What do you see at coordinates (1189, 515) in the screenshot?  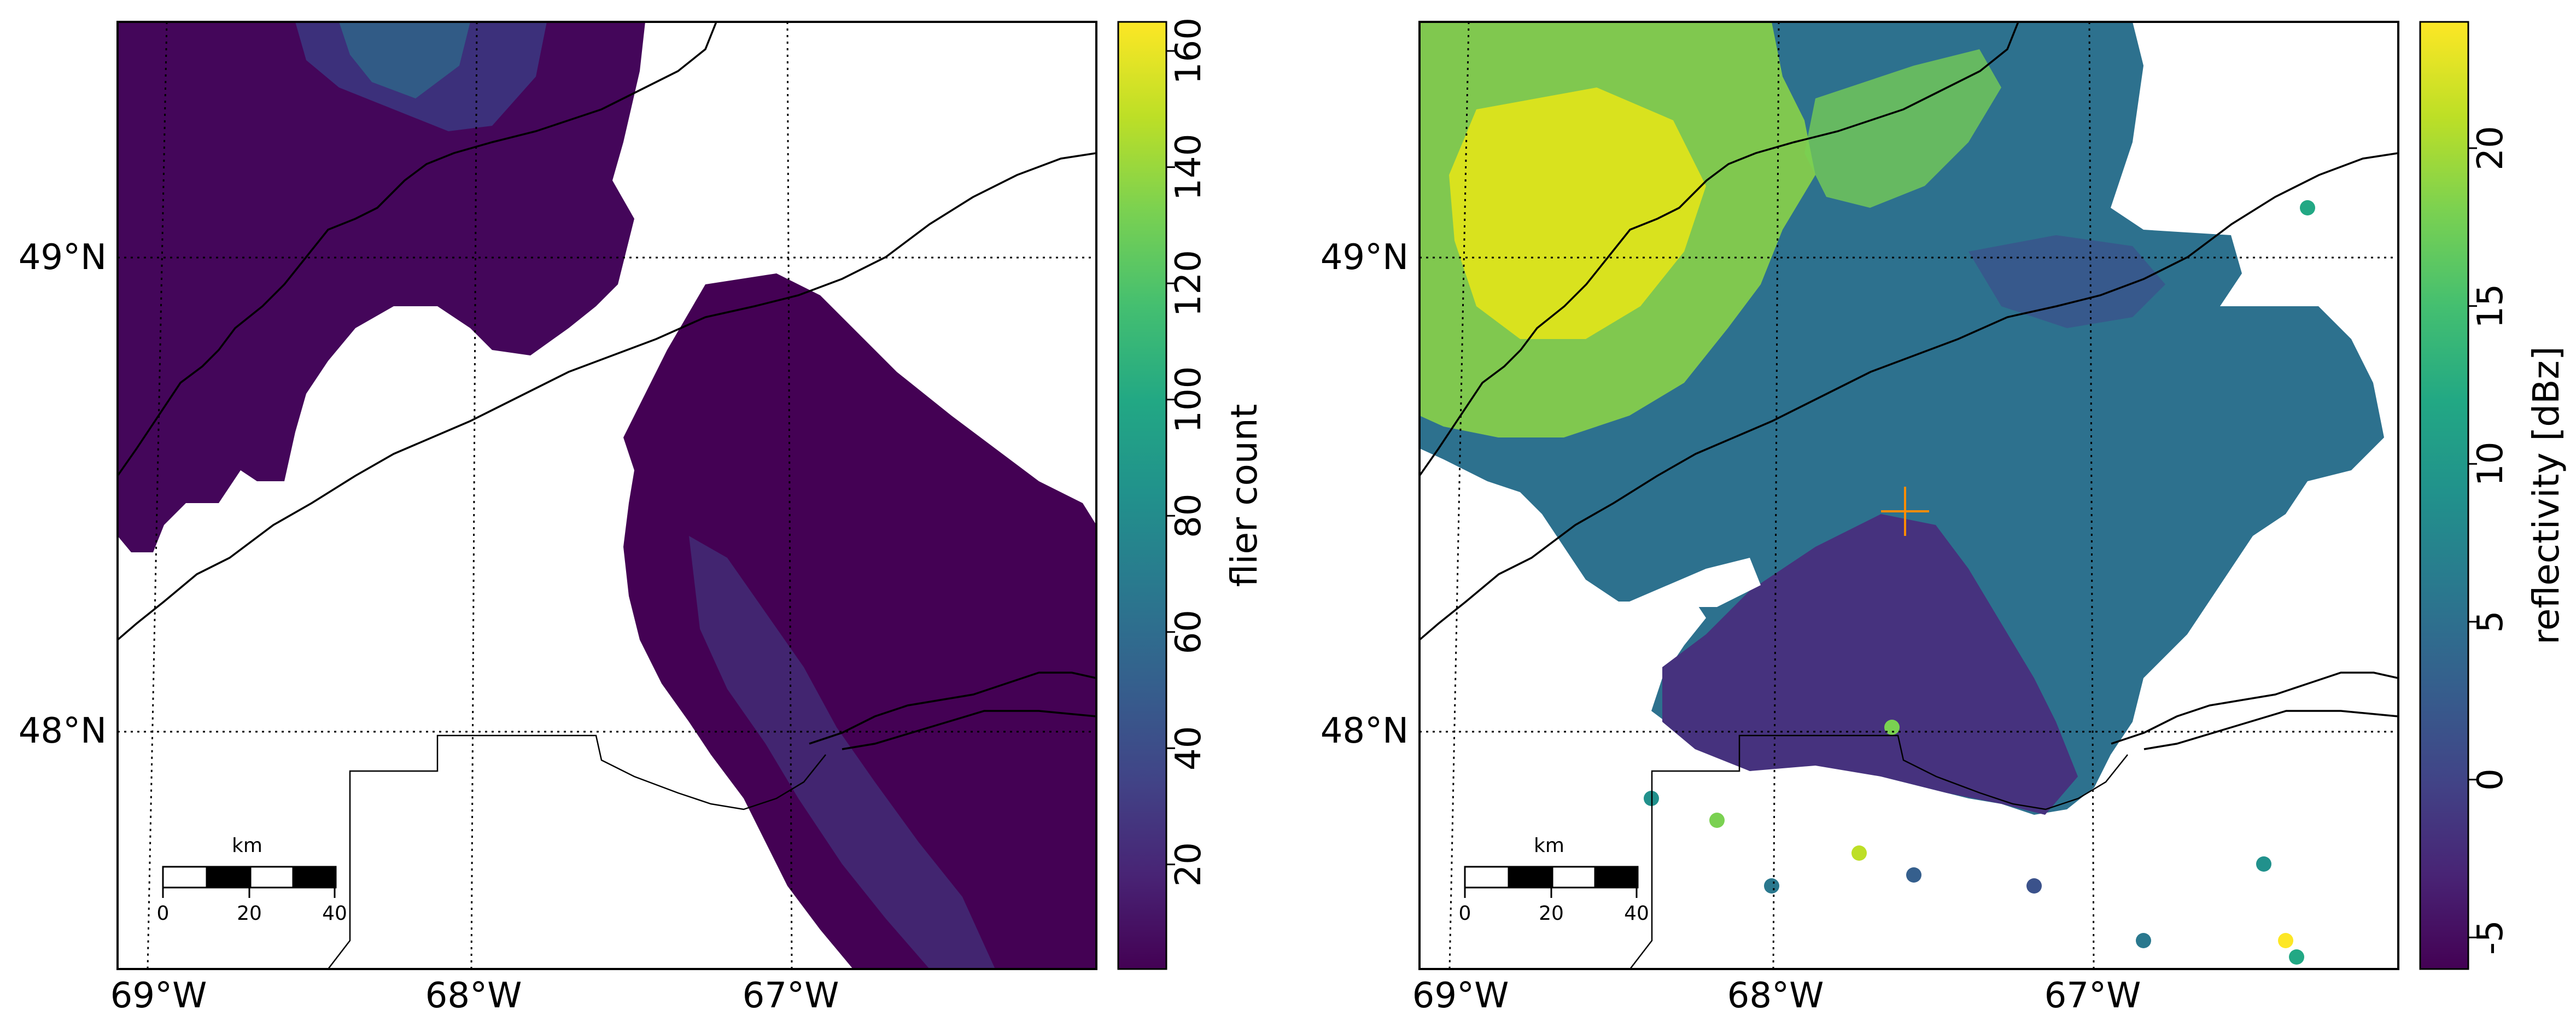 I see `colorbar-tick-label: 80` at bounding box center [1189, 515].